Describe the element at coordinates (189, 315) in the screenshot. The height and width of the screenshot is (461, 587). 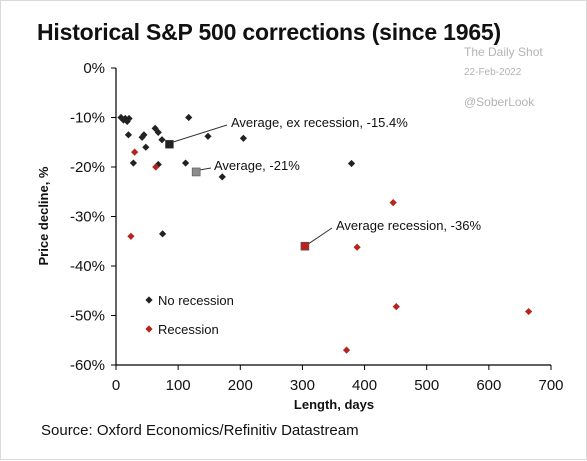
I see `legend: No recession Recession` at that location.